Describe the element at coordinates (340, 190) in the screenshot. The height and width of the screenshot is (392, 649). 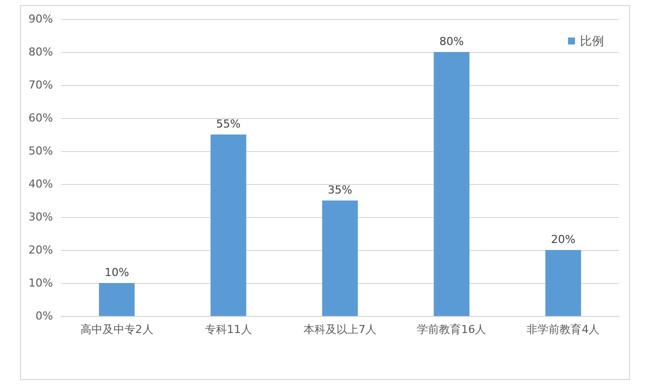
I see `data-label: 35%` at that location.